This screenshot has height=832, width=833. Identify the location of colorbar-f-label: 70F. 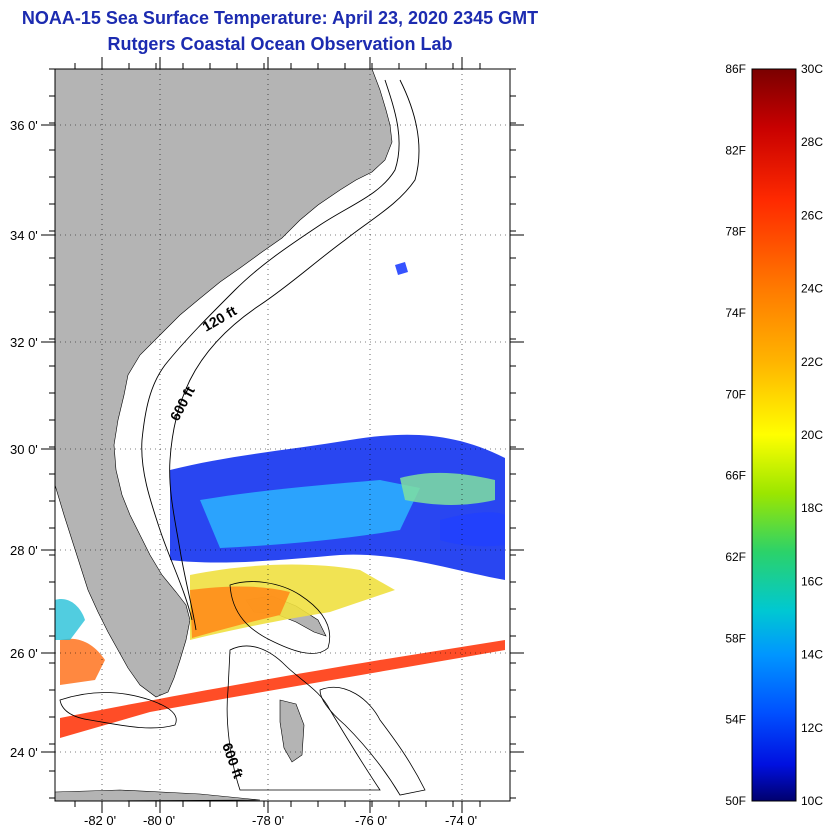
(735, 394).